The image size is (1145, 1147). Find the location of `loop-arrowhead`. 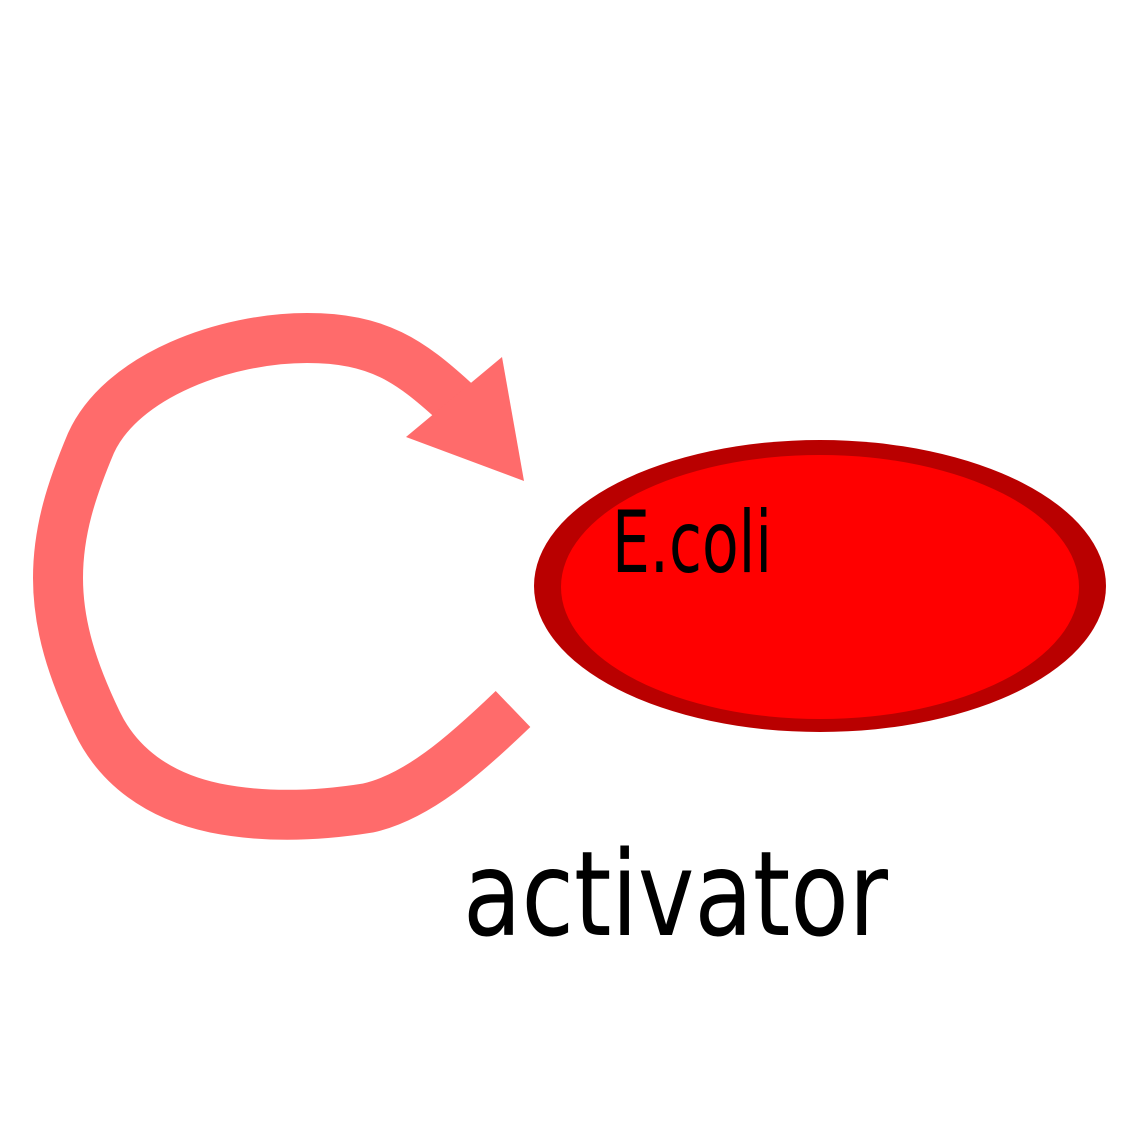

loop-arrowhead is located at coordinates (465, 419).